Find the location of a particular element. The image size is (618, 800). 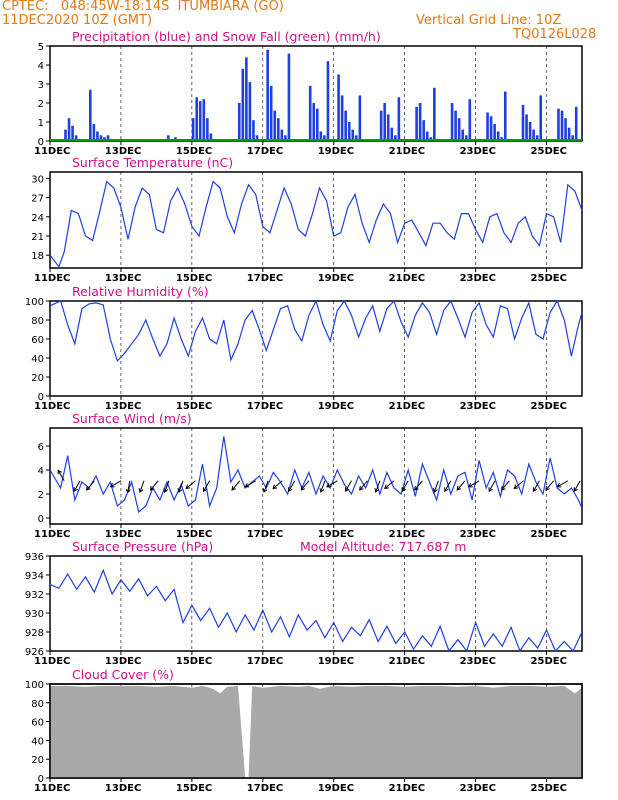

pressure-series-line is located at coordinates (316, 610).